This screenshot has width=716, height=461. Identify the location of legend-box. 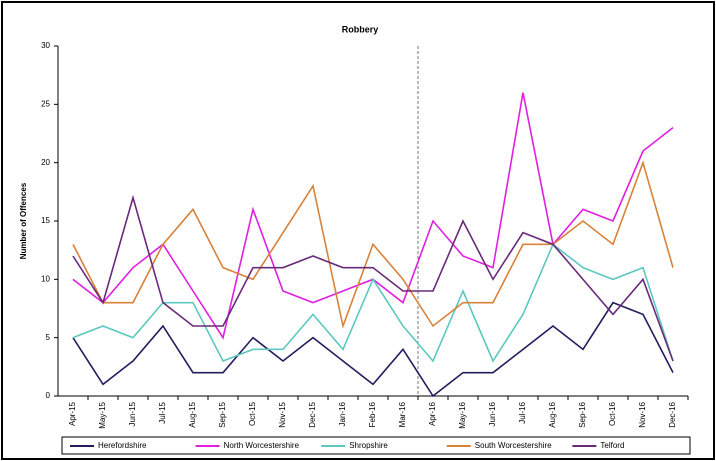
(376, 445).